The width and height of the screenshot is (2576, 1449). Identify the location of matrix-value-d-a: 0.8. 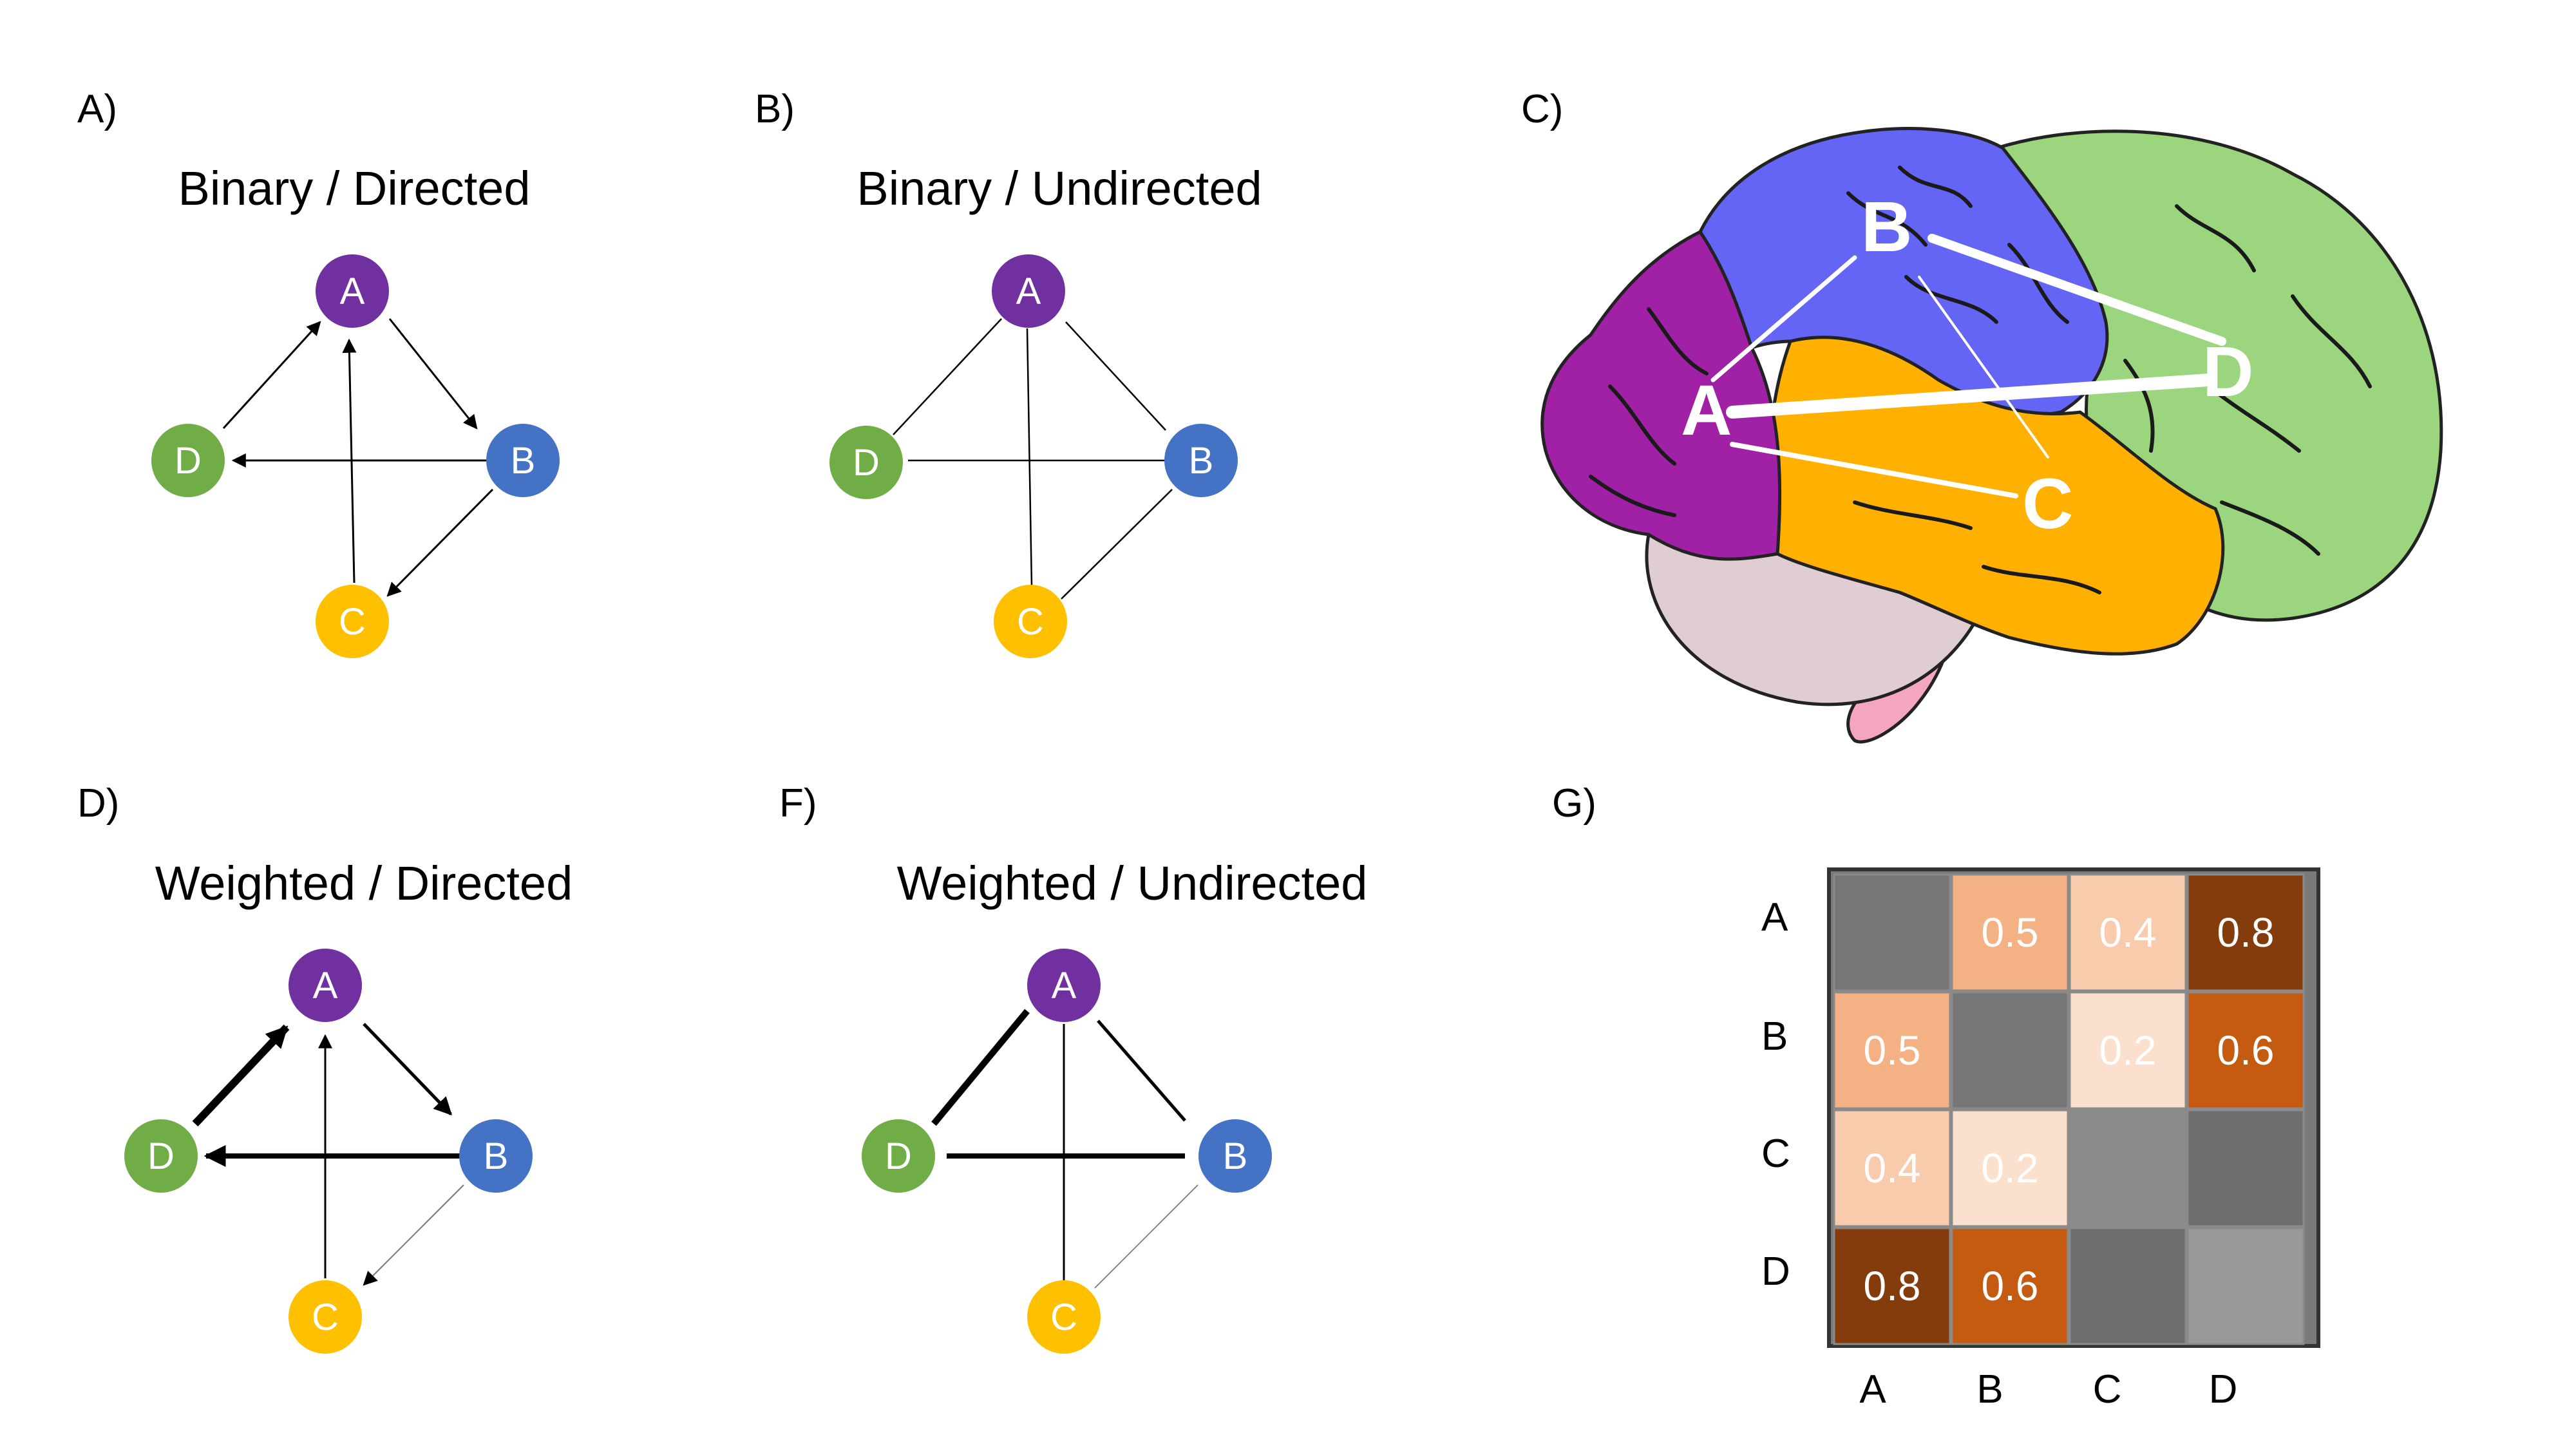
(1892, 1286).